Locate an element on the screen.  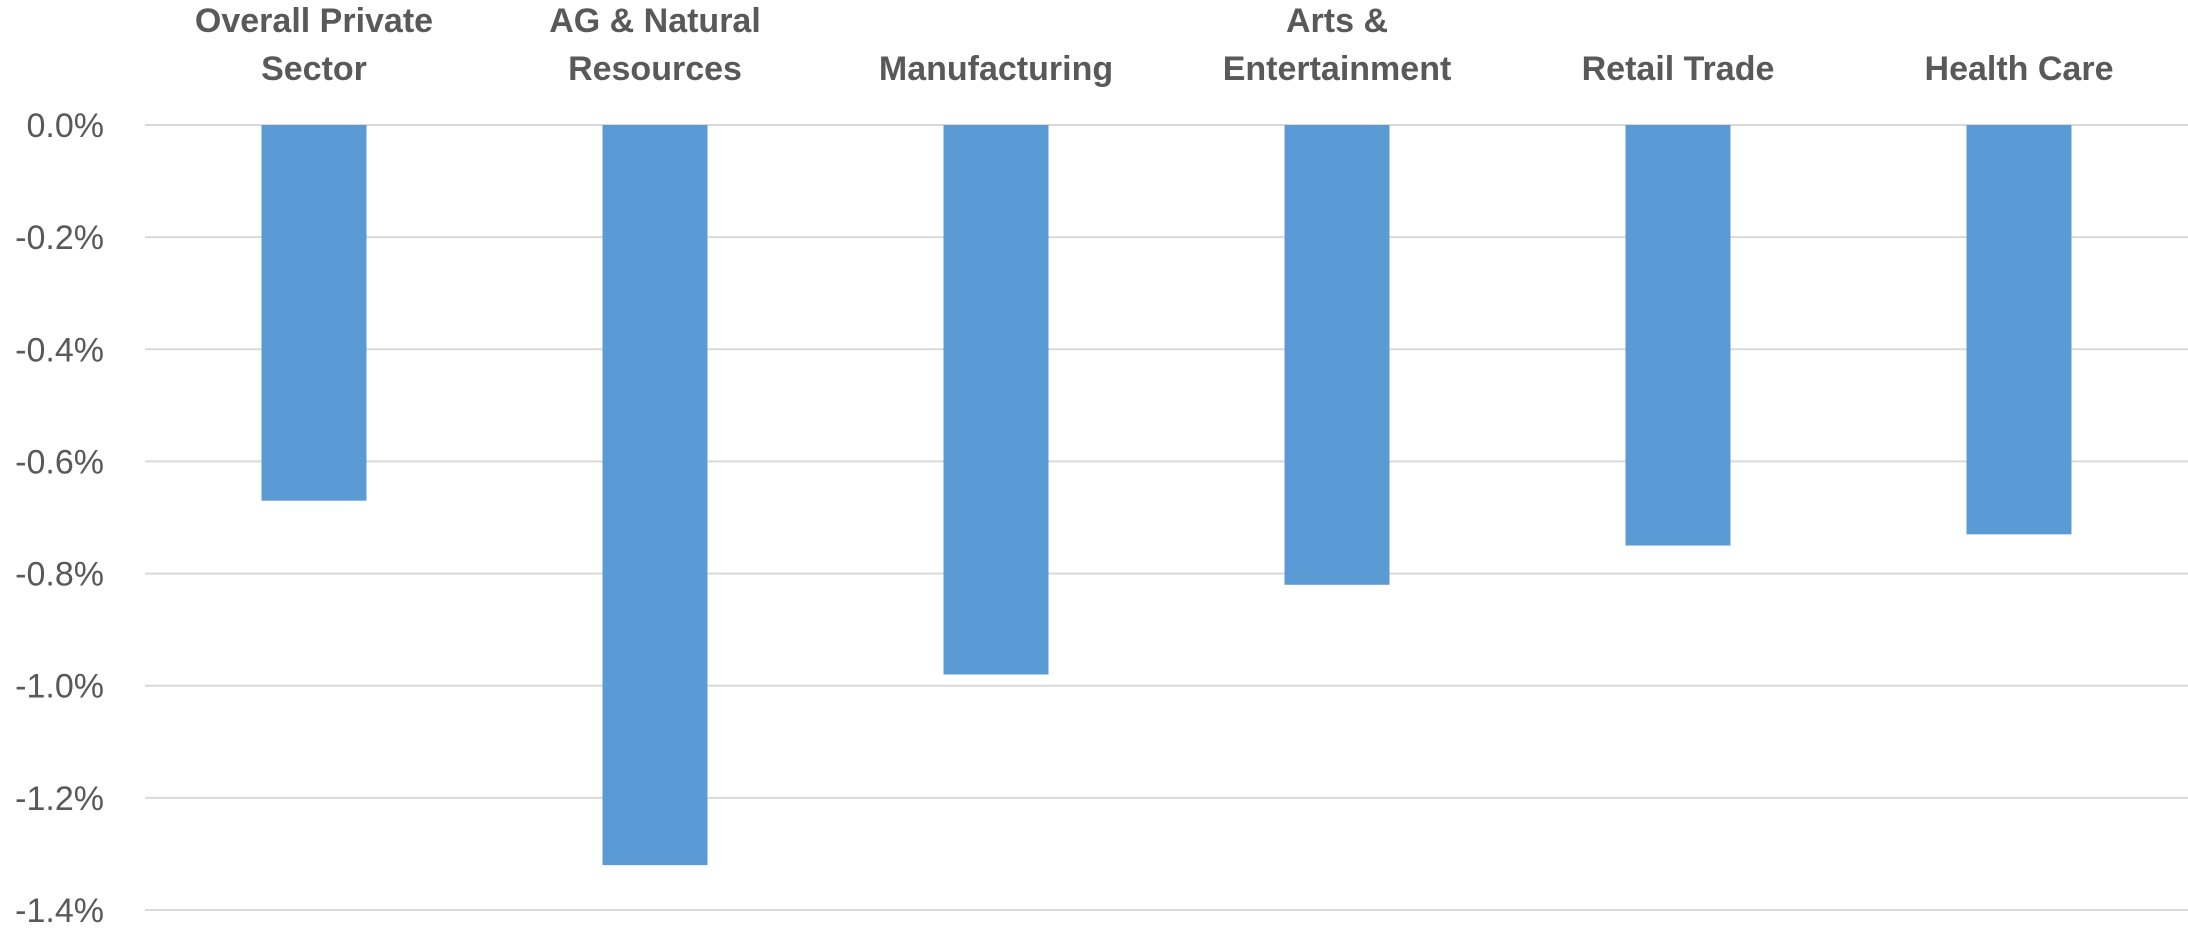
y-tick-label: -0.4% is located at coordinates (59, 350).